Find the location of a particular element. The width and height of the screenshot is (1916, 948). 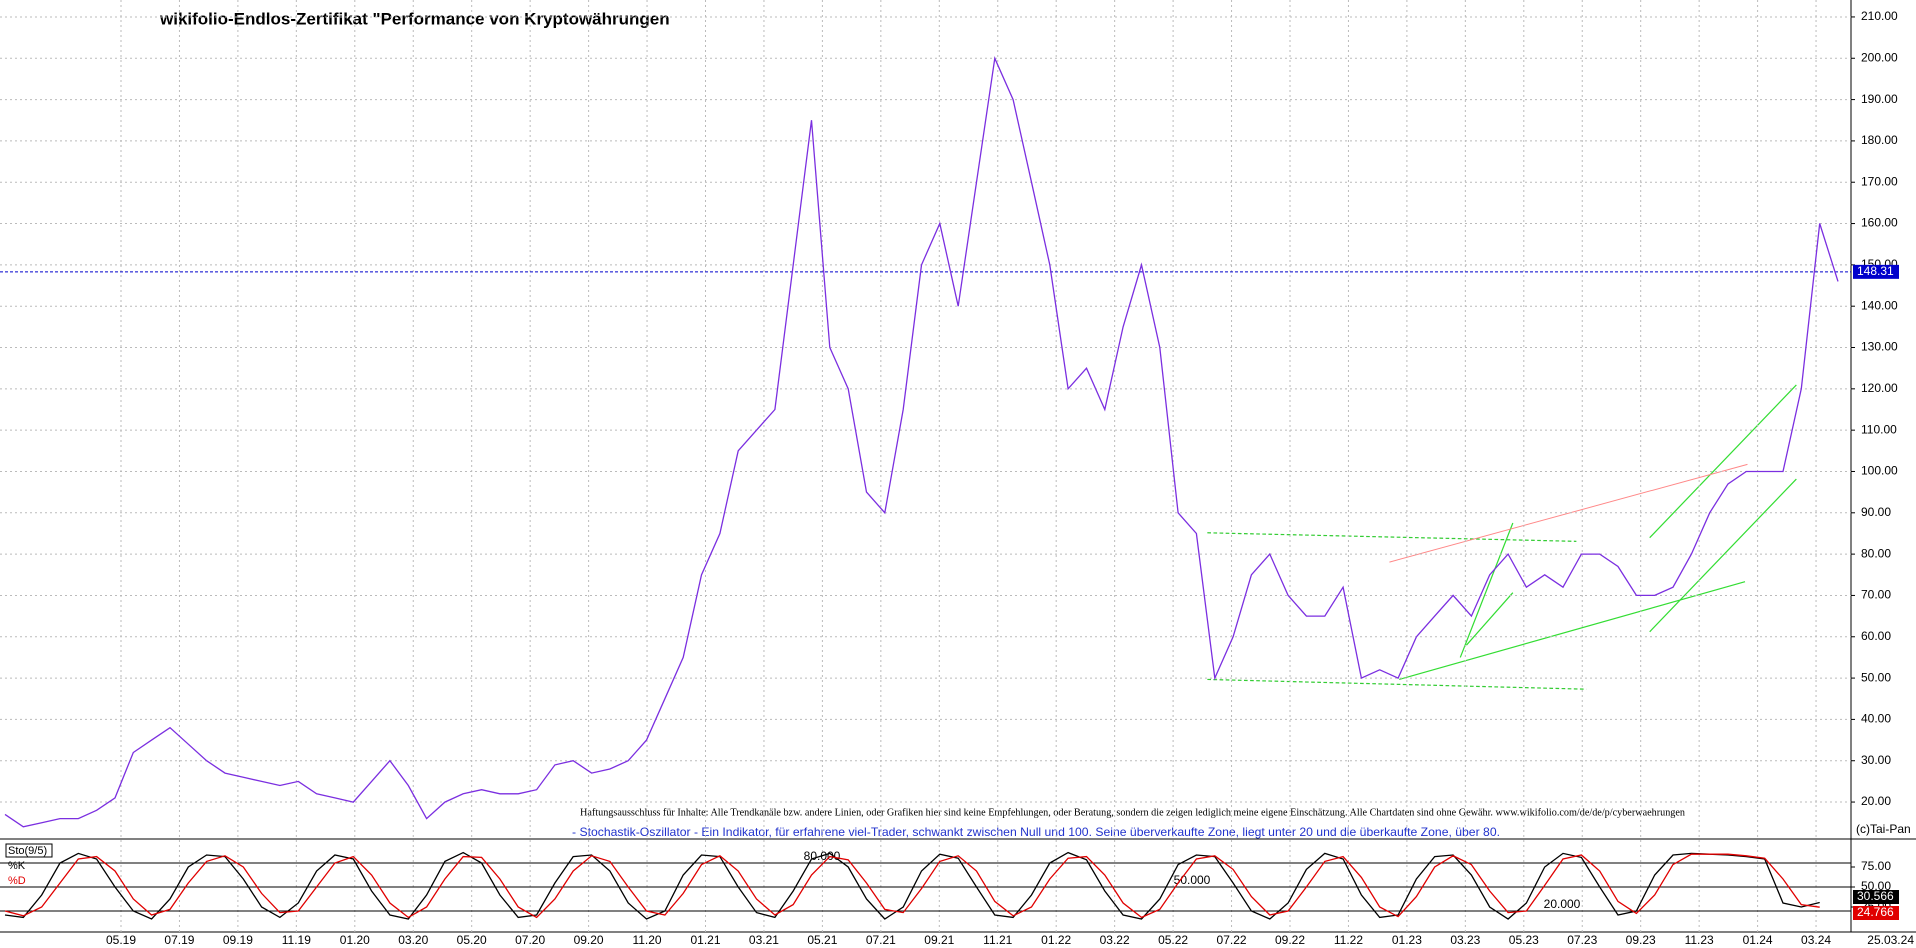

x-tick-label: 03.22 is located at coordinates (1115, 940).